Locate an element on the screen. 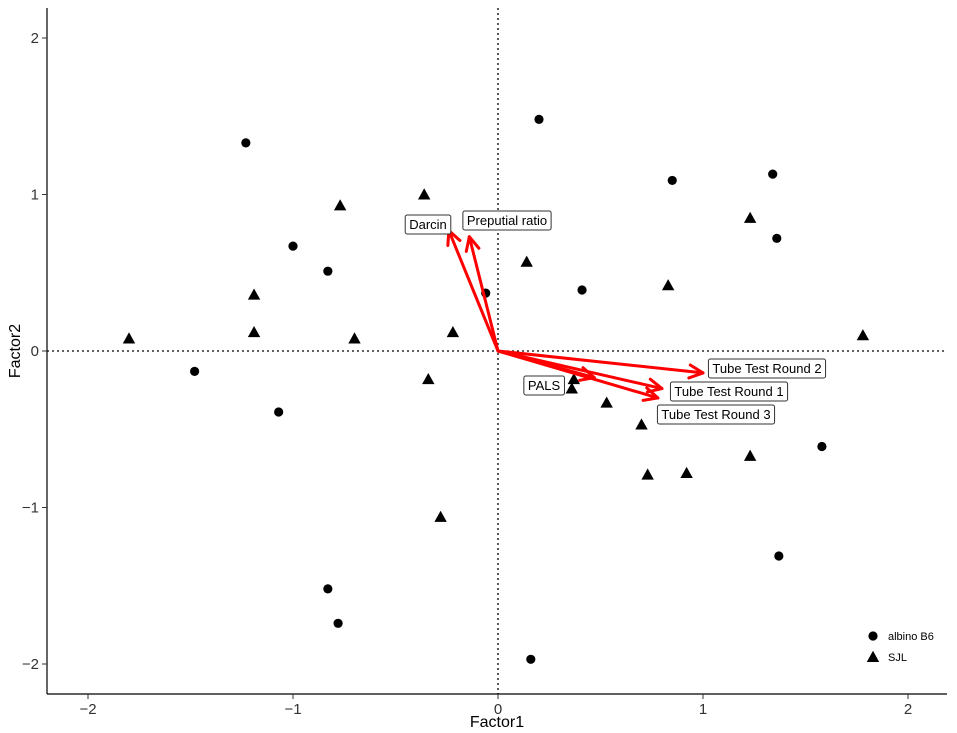 The width and height of the screenshot is (957, 733). legend-label: SJL is located at coordinates (897, 658).